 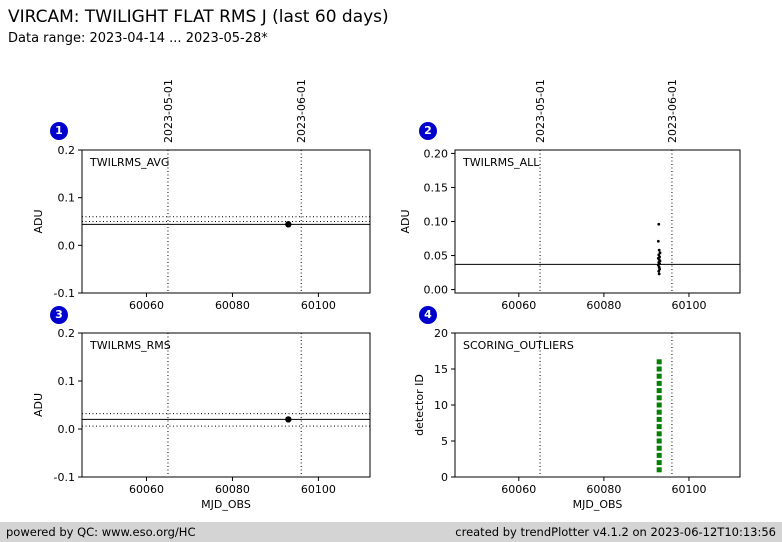 I want to click on panel-series-label: TWILRMS_ALL, so click(x=501, y=162).